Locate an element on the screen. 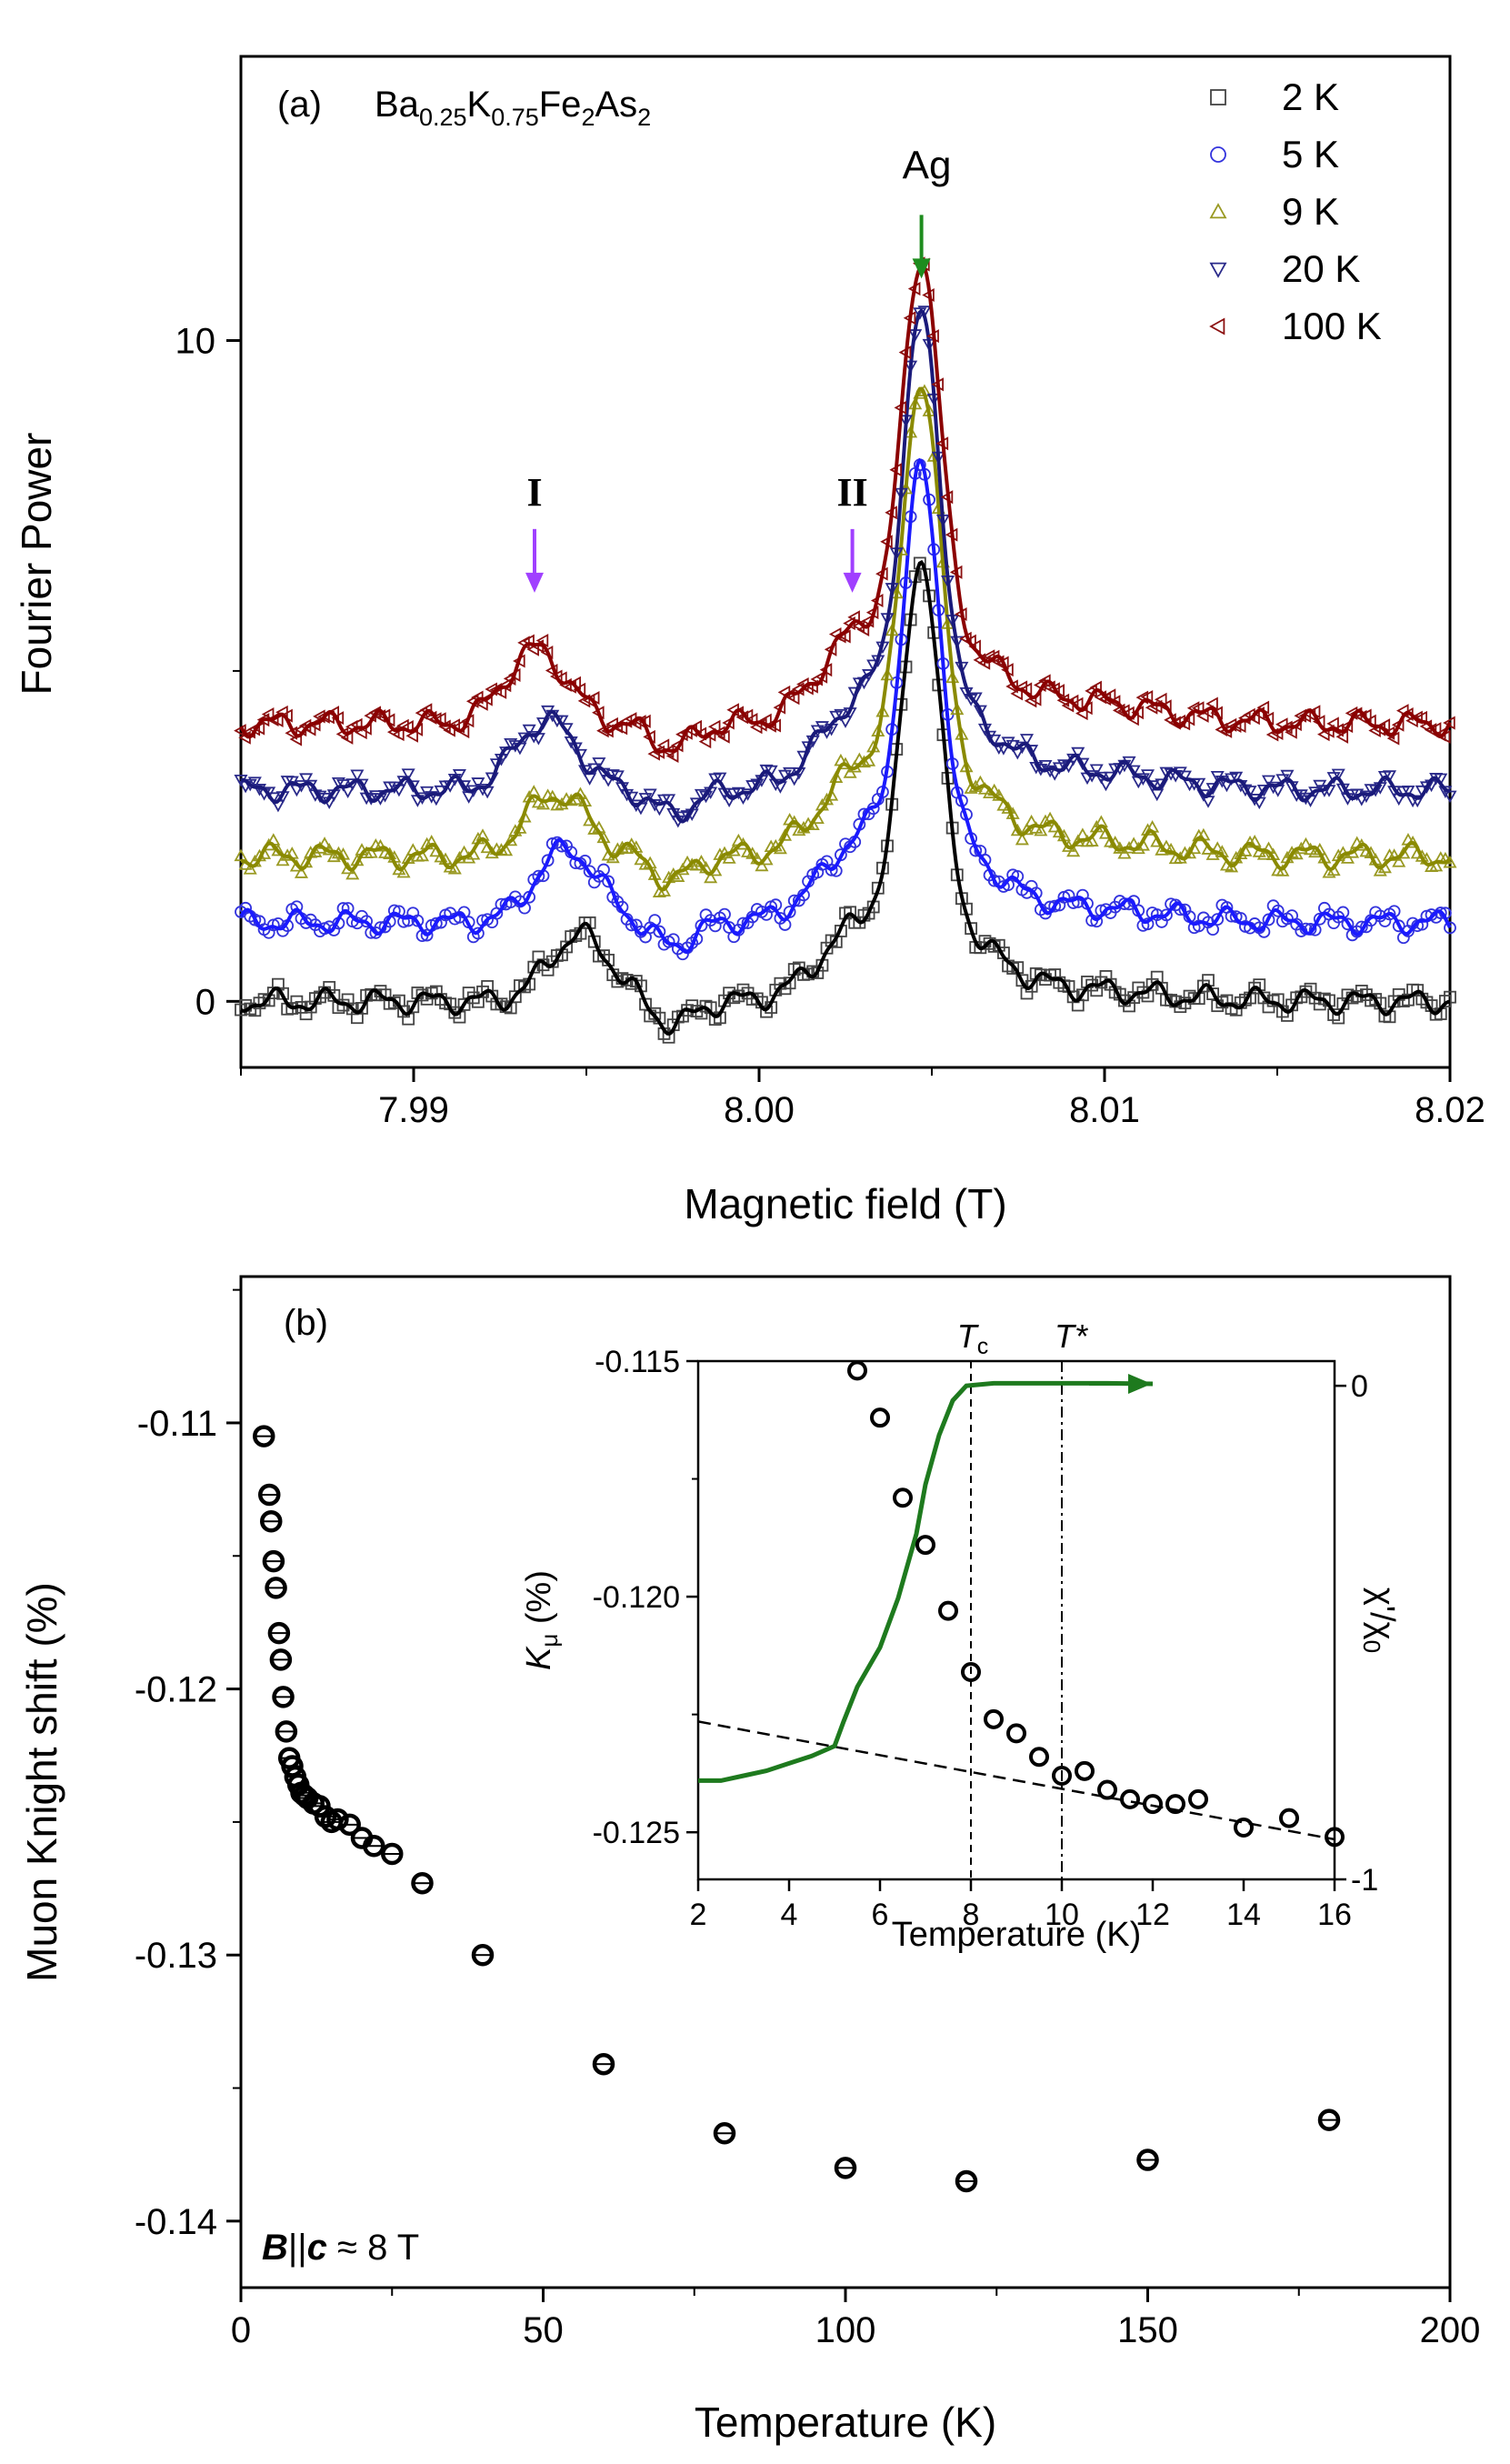 The image size is (1510, 2464). b-xtick-label: 50 is located at coordinates (543, 2330).